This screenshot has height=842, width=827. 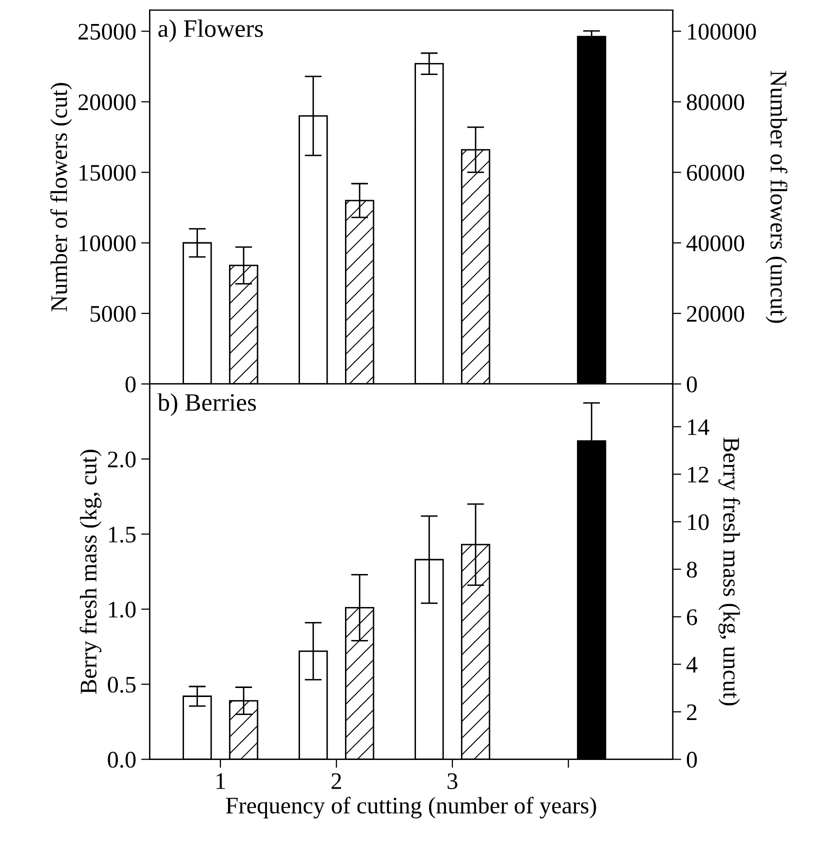 What do you see at coordinates (122, 684) in the screenshot?
I see `y-tick-label: 0.5` at bounding box center [122, 684].